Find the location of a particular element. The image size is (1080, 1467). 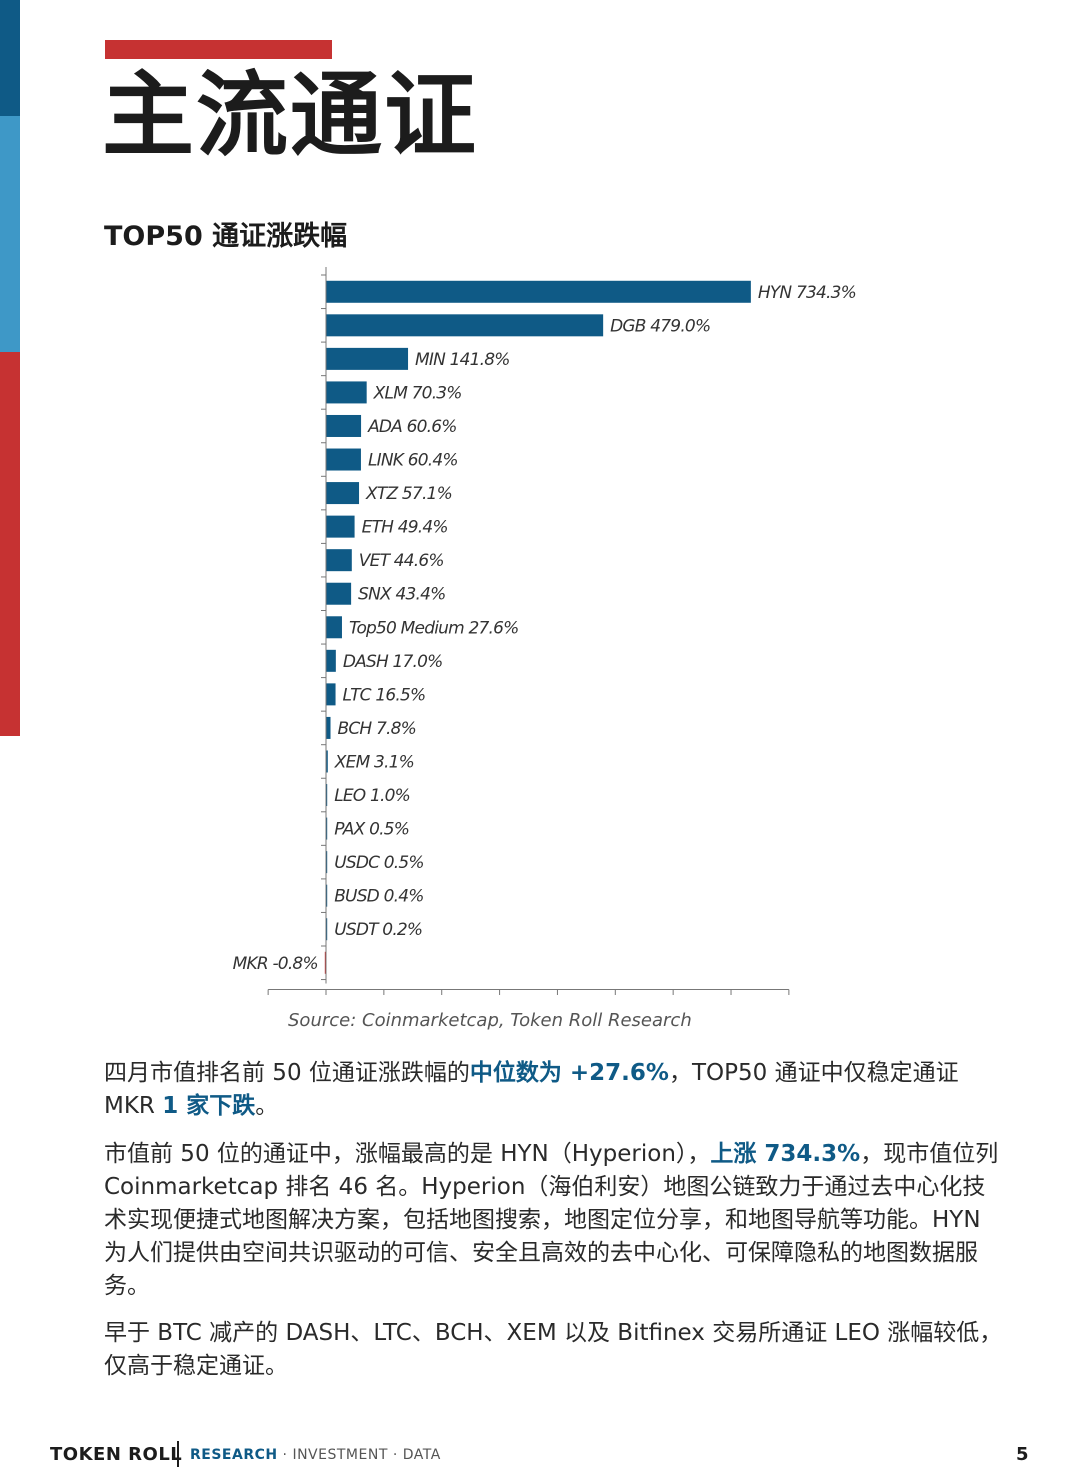

bar-eth is located at coordinates (340, 526).